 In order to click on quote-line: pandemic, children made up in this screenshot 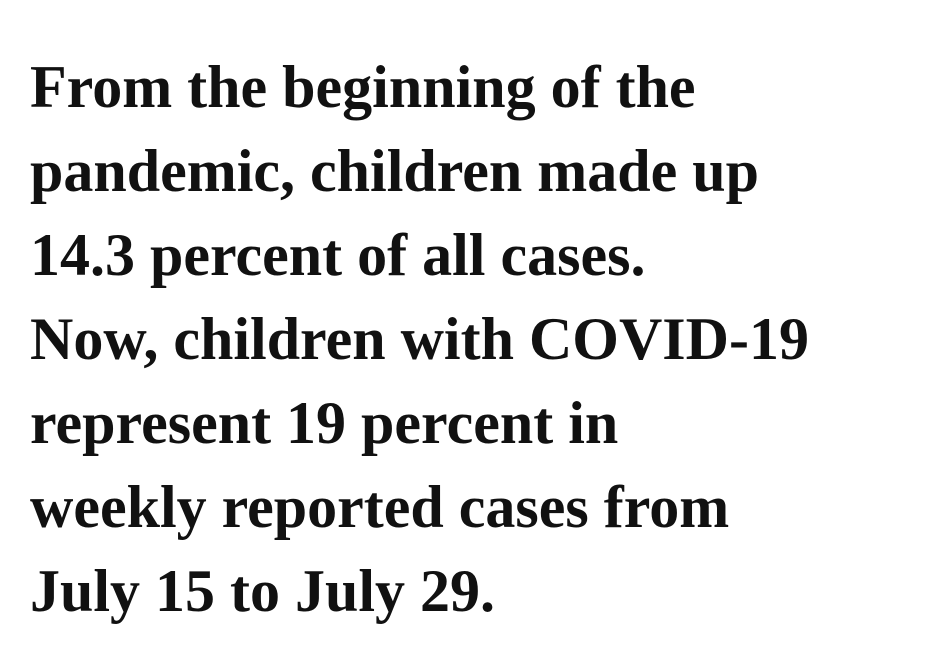, I will do `click(394, 171)`.